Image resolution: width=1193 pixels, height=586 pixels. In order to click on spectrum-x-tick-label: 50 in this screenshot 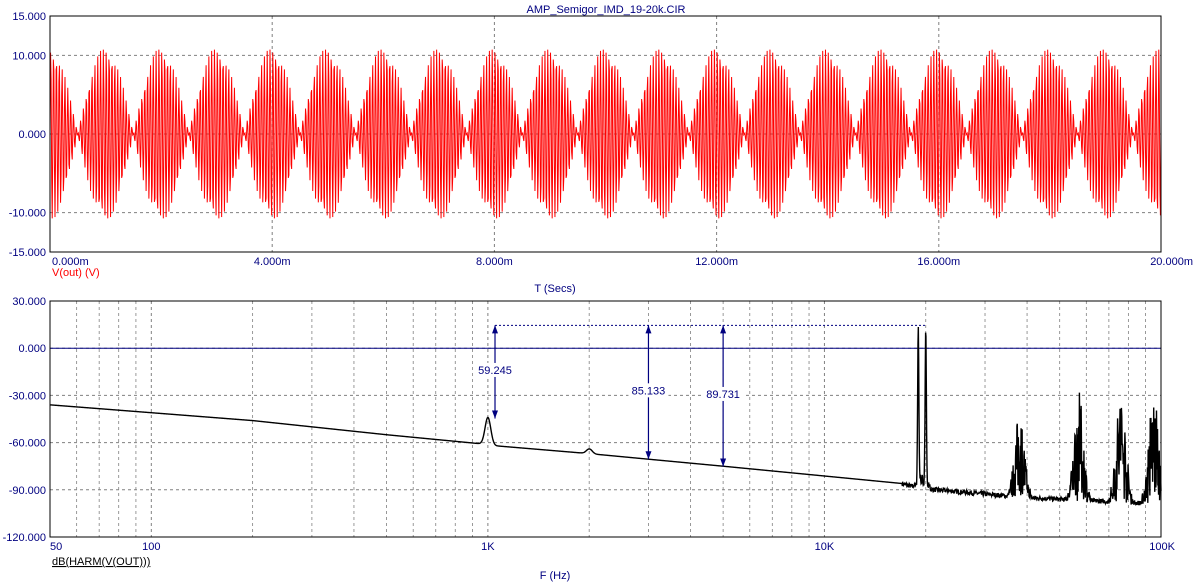, I will do `click(56, 547)`.